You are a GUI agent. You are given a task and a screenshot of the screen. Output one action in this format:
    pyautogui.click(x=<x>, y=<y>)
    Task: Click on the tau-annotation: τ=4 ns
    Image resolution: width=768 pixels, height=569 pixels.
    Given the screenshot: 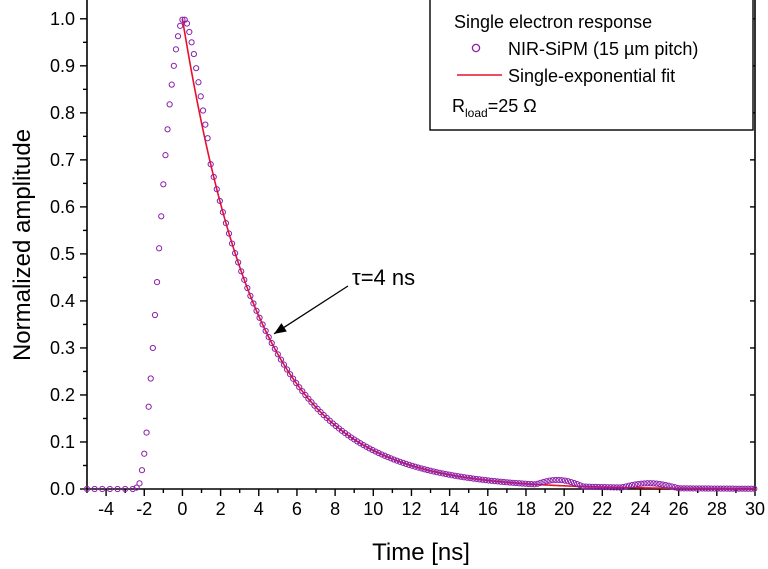 What is the action you would take?
    pyautogui.click(x=383, y=277)
    